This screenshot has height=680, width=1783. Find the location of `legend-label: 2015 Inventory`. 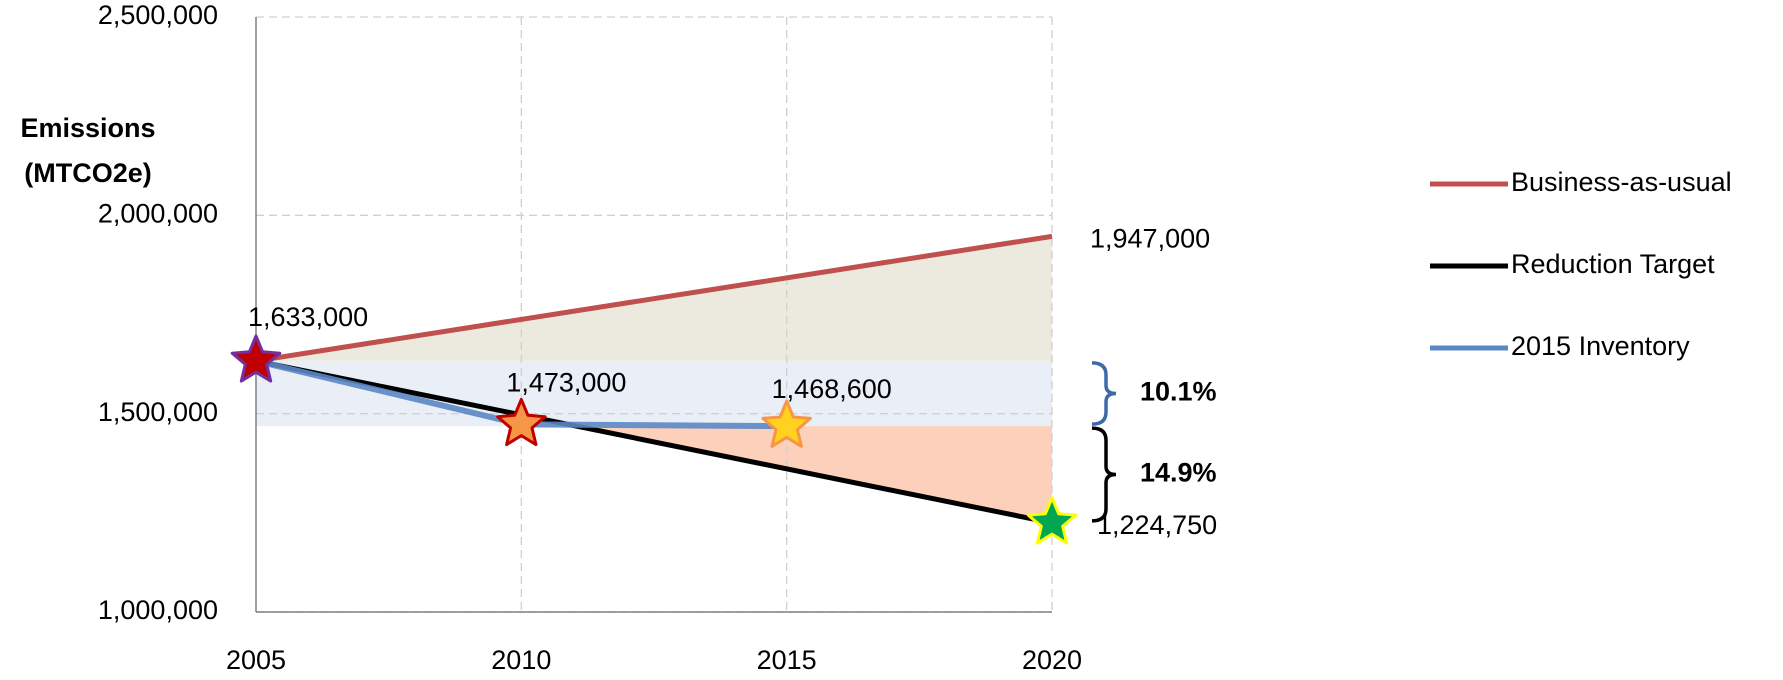

legend-label: 2015 Inventory is located at coordinates (1600, 346).